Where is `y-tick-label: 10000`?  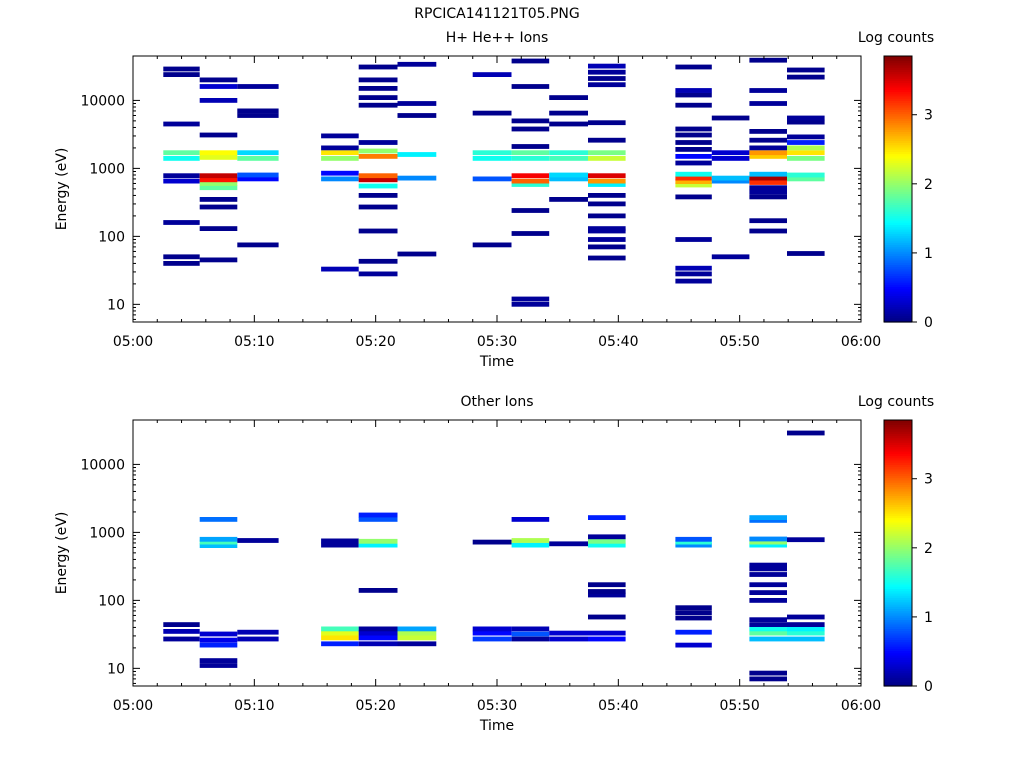
y-tick-label: 10000 is located at coordinates (102, 465).